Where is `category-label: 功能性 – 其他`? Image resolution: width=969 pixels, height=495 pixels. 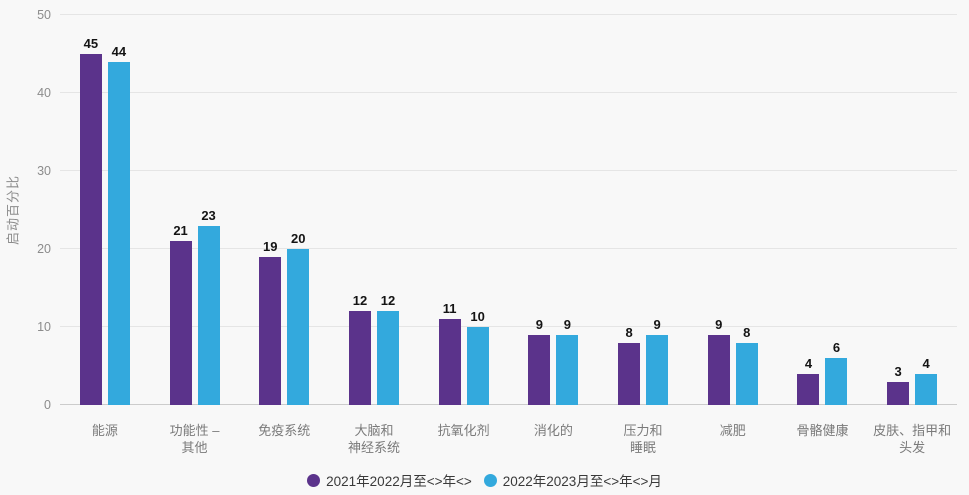 category-label: 功能性 – 其他 is located at coordinates (194, 439).